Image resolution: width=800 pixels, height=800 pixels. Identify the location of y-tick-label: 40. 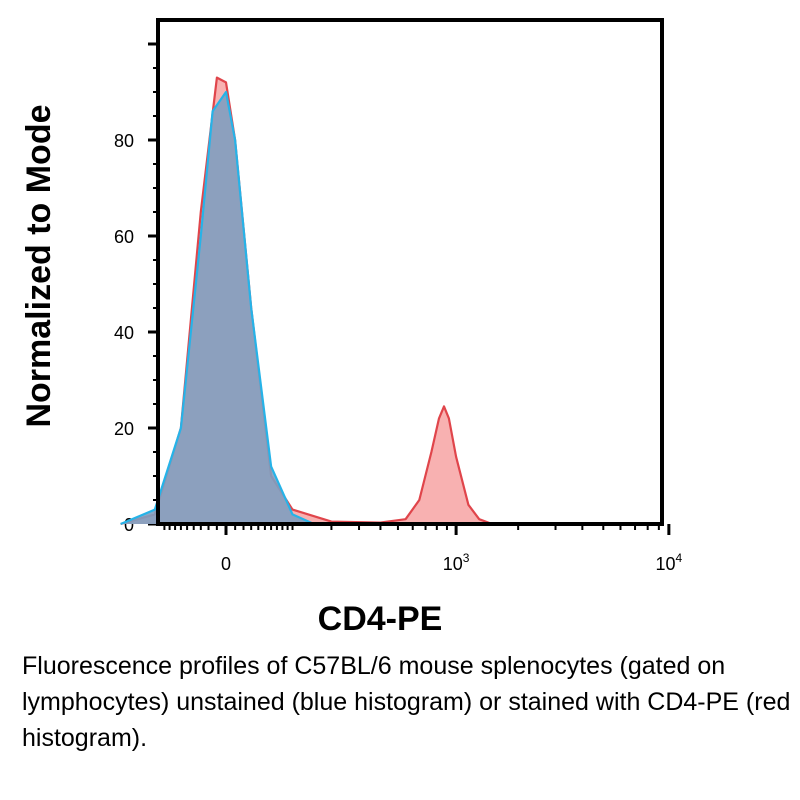
(124, 333).